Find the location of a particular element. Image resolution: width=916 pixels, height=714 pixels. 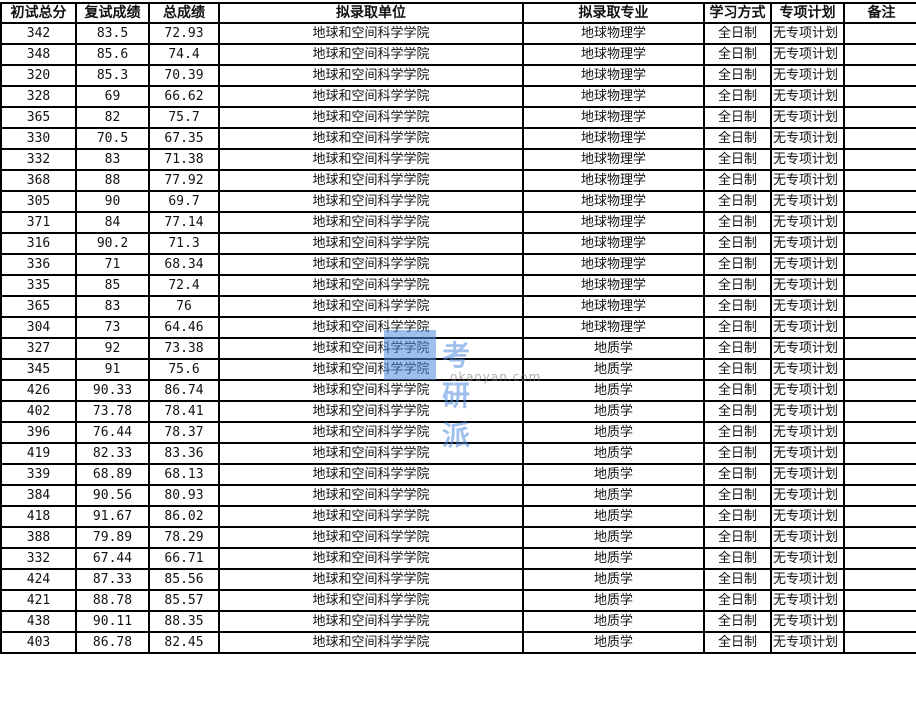

cell-initial-score: 332 is located at coordinates (38, 159).